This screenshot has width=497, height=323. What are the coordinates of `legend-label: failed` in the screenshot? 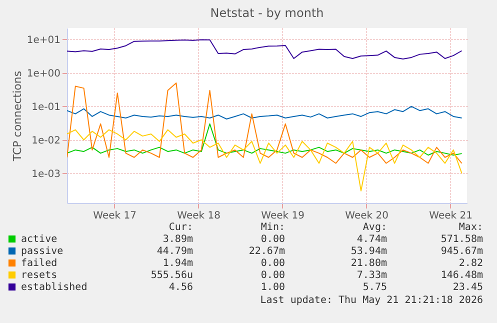 It's located at (39, 263).